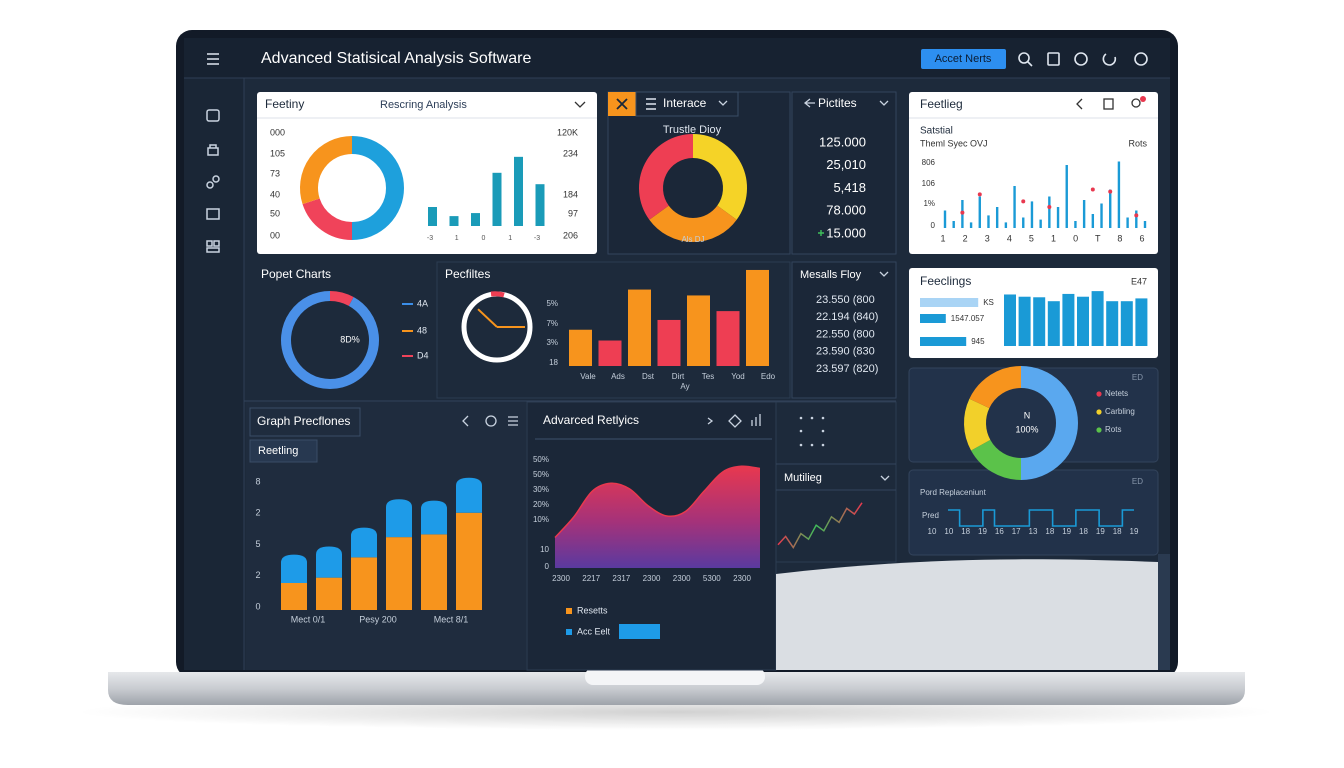 Image resolution: width=1344 pixels, height=768 pixels. I want to click on value-text: 25,010, so click(846, 164).